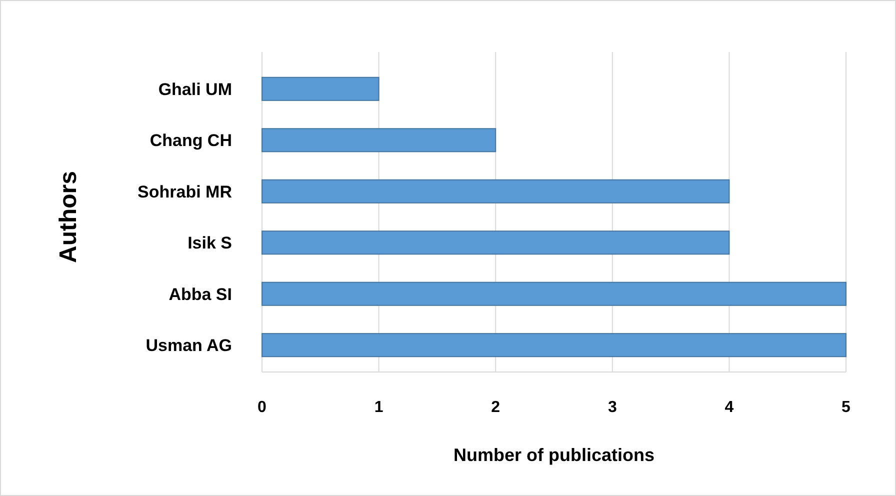 The height and width of the screenshot is (496, 896). Describe the element at coordinates (554, 455) in the screenshot. I see `x-axis-title: Number of publications` at that location.